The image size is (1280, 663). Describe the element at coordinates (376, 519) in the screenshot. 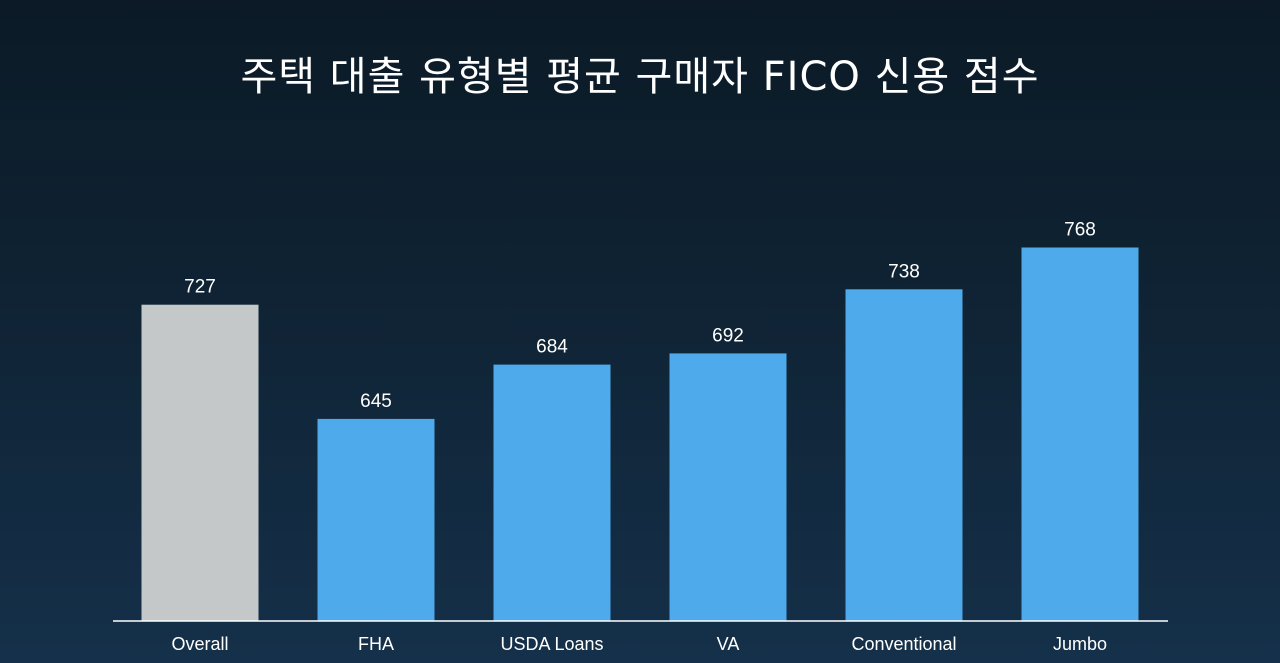

I see `bar-fha` at that location.